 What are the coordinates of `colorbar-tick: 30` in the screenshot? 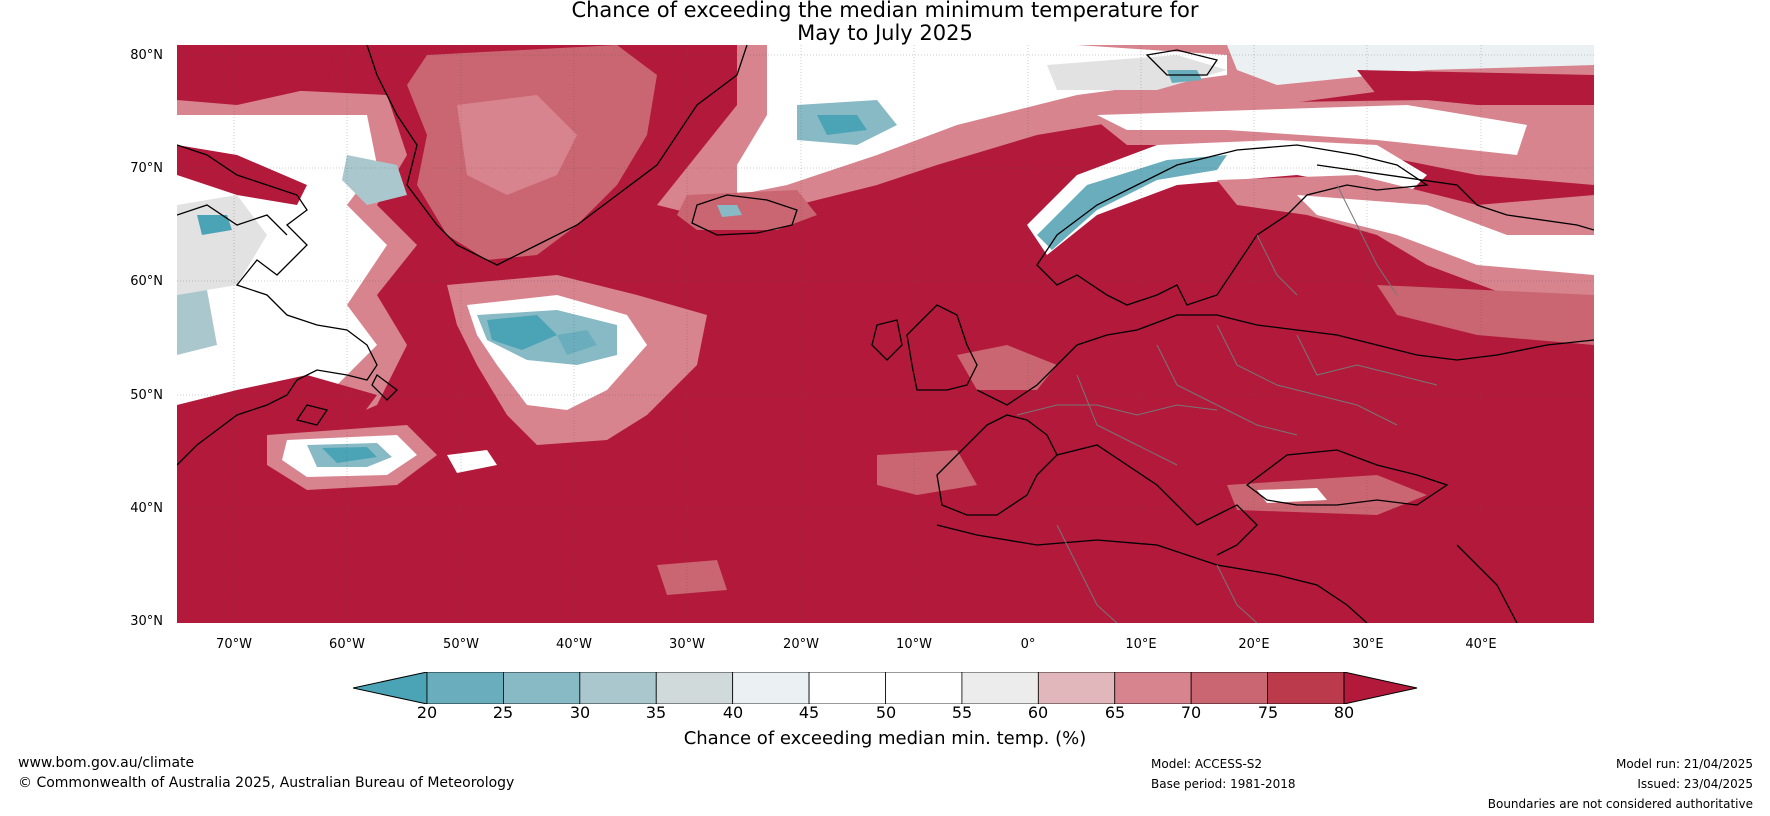 It's located at (580, 712).